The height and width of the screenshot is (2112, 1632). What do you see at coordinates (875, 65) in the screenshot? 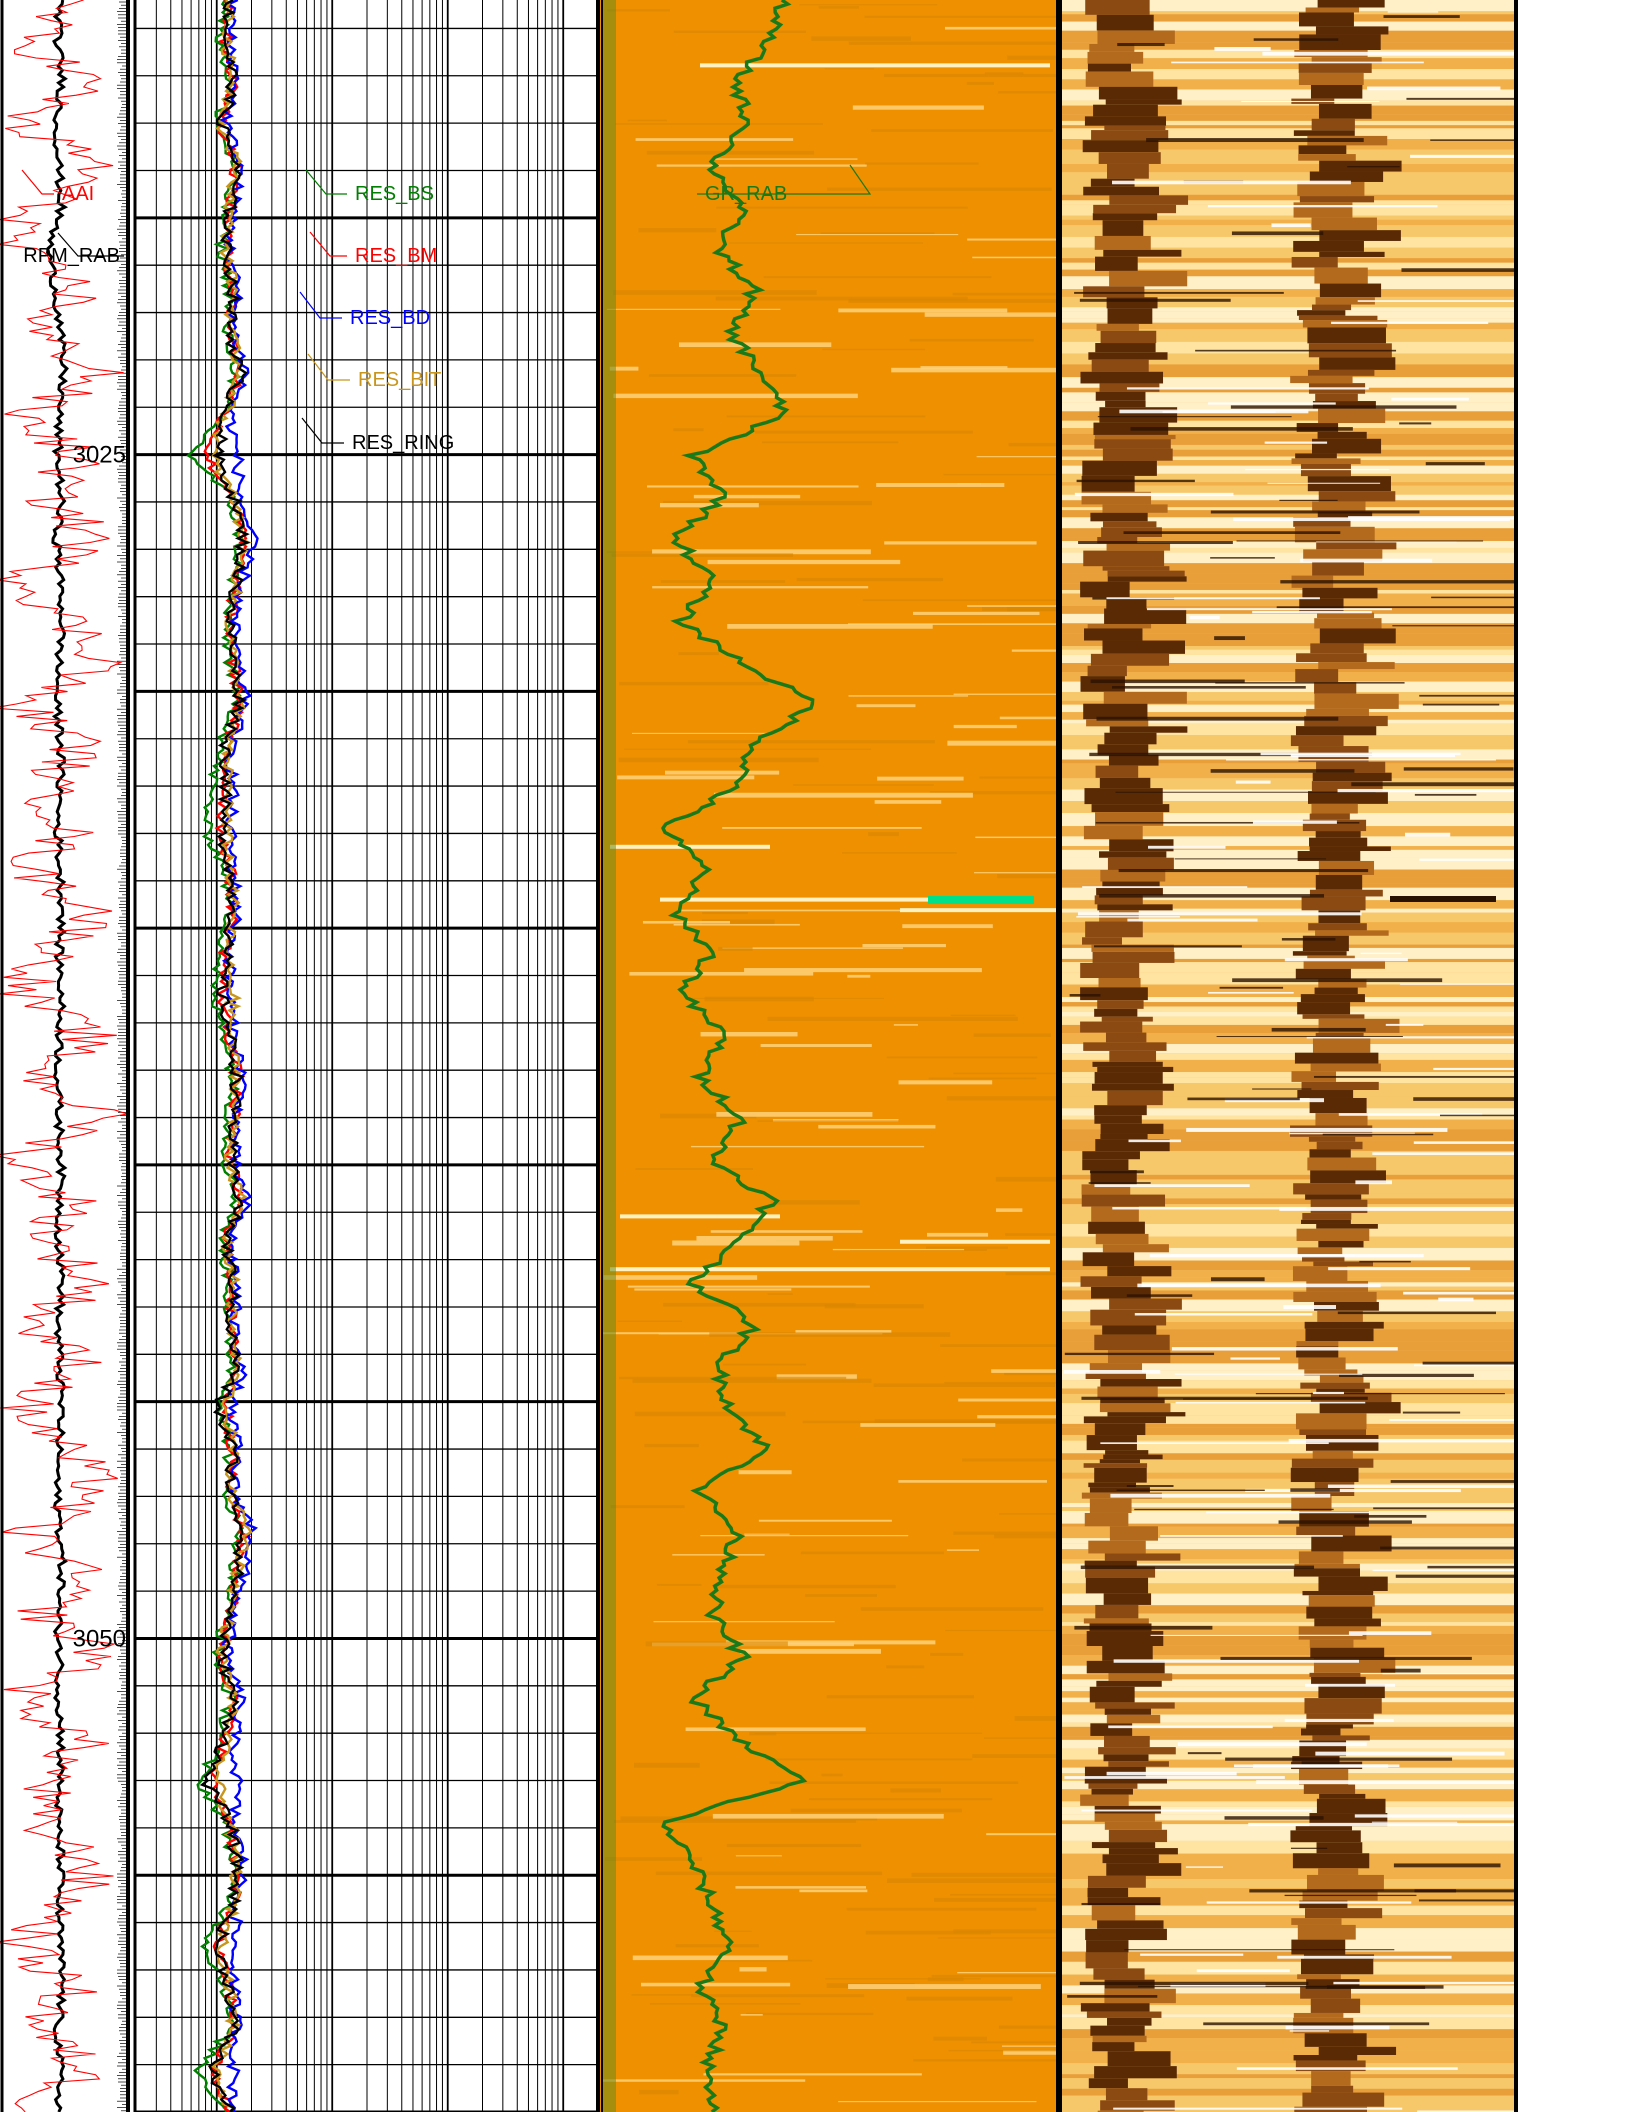
I see `gamma-image-bright-streak` at bounding box center [875, 65].